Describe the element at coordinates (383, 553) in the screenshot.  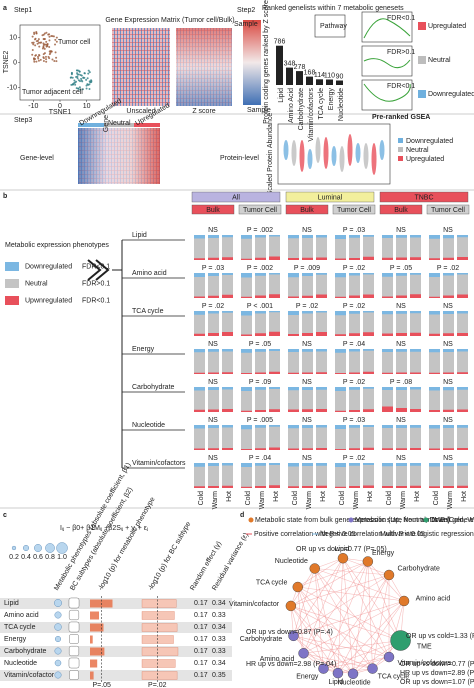
I see `node-label: Energy` at that location.